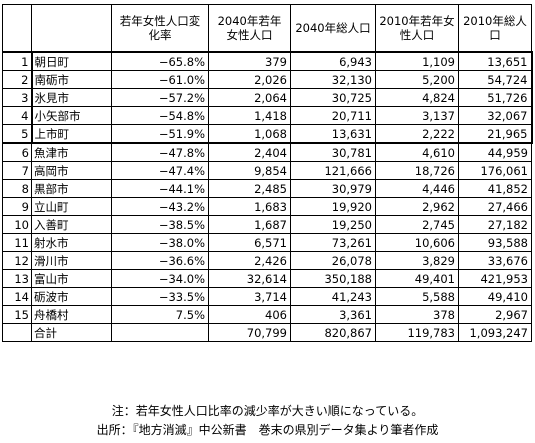  Describe the element at coordinates (71, 278) in the screenshot. I see `cell-name: 富山市` at that location.